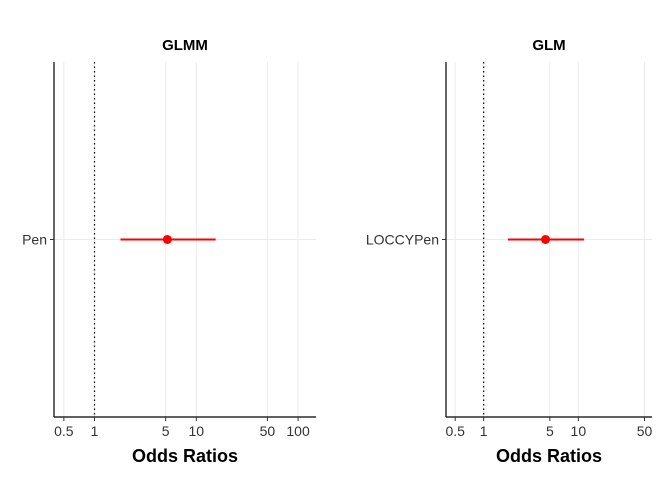 The image size is (672, 480). What do you see at coordinates (185, 45) in the screenshot?
I see `panel-title: GLMM` at bounding box center [185, 45].